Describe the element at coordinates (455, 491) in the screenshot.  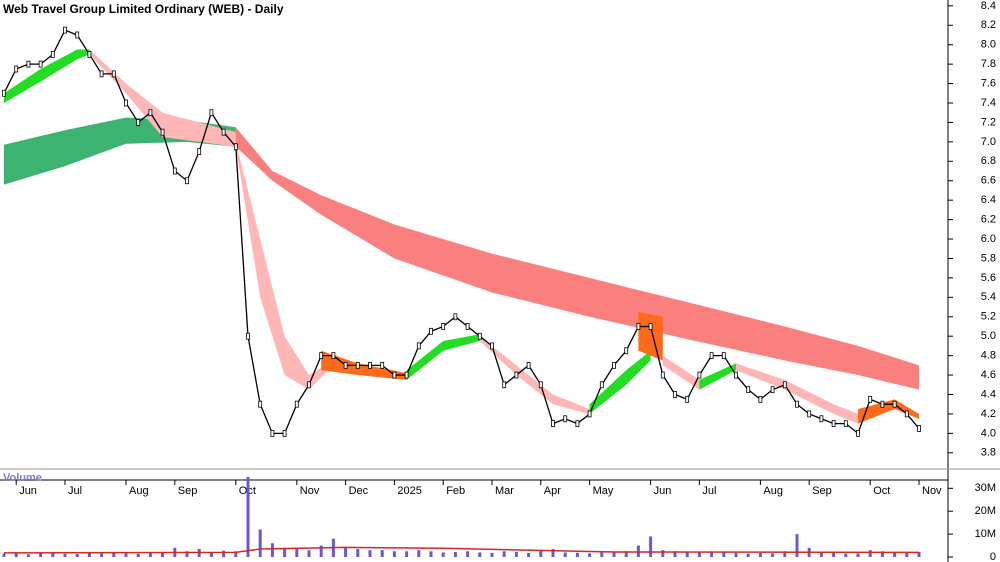
I see `x-tick-label: Feb` at that location.